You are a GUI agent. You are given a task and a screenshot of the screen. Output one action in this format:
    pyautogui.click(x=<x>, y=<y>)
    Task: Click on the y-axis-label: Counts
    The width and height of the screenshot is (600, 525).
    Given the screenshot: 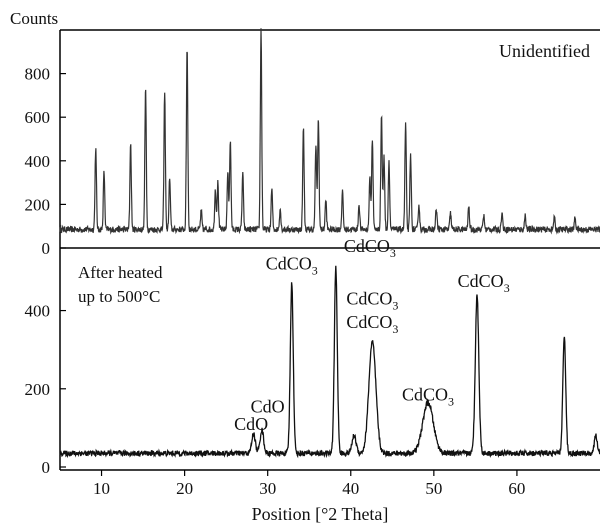 What is the action you would take?
    pyautogui.click(x=34, y=18)
    